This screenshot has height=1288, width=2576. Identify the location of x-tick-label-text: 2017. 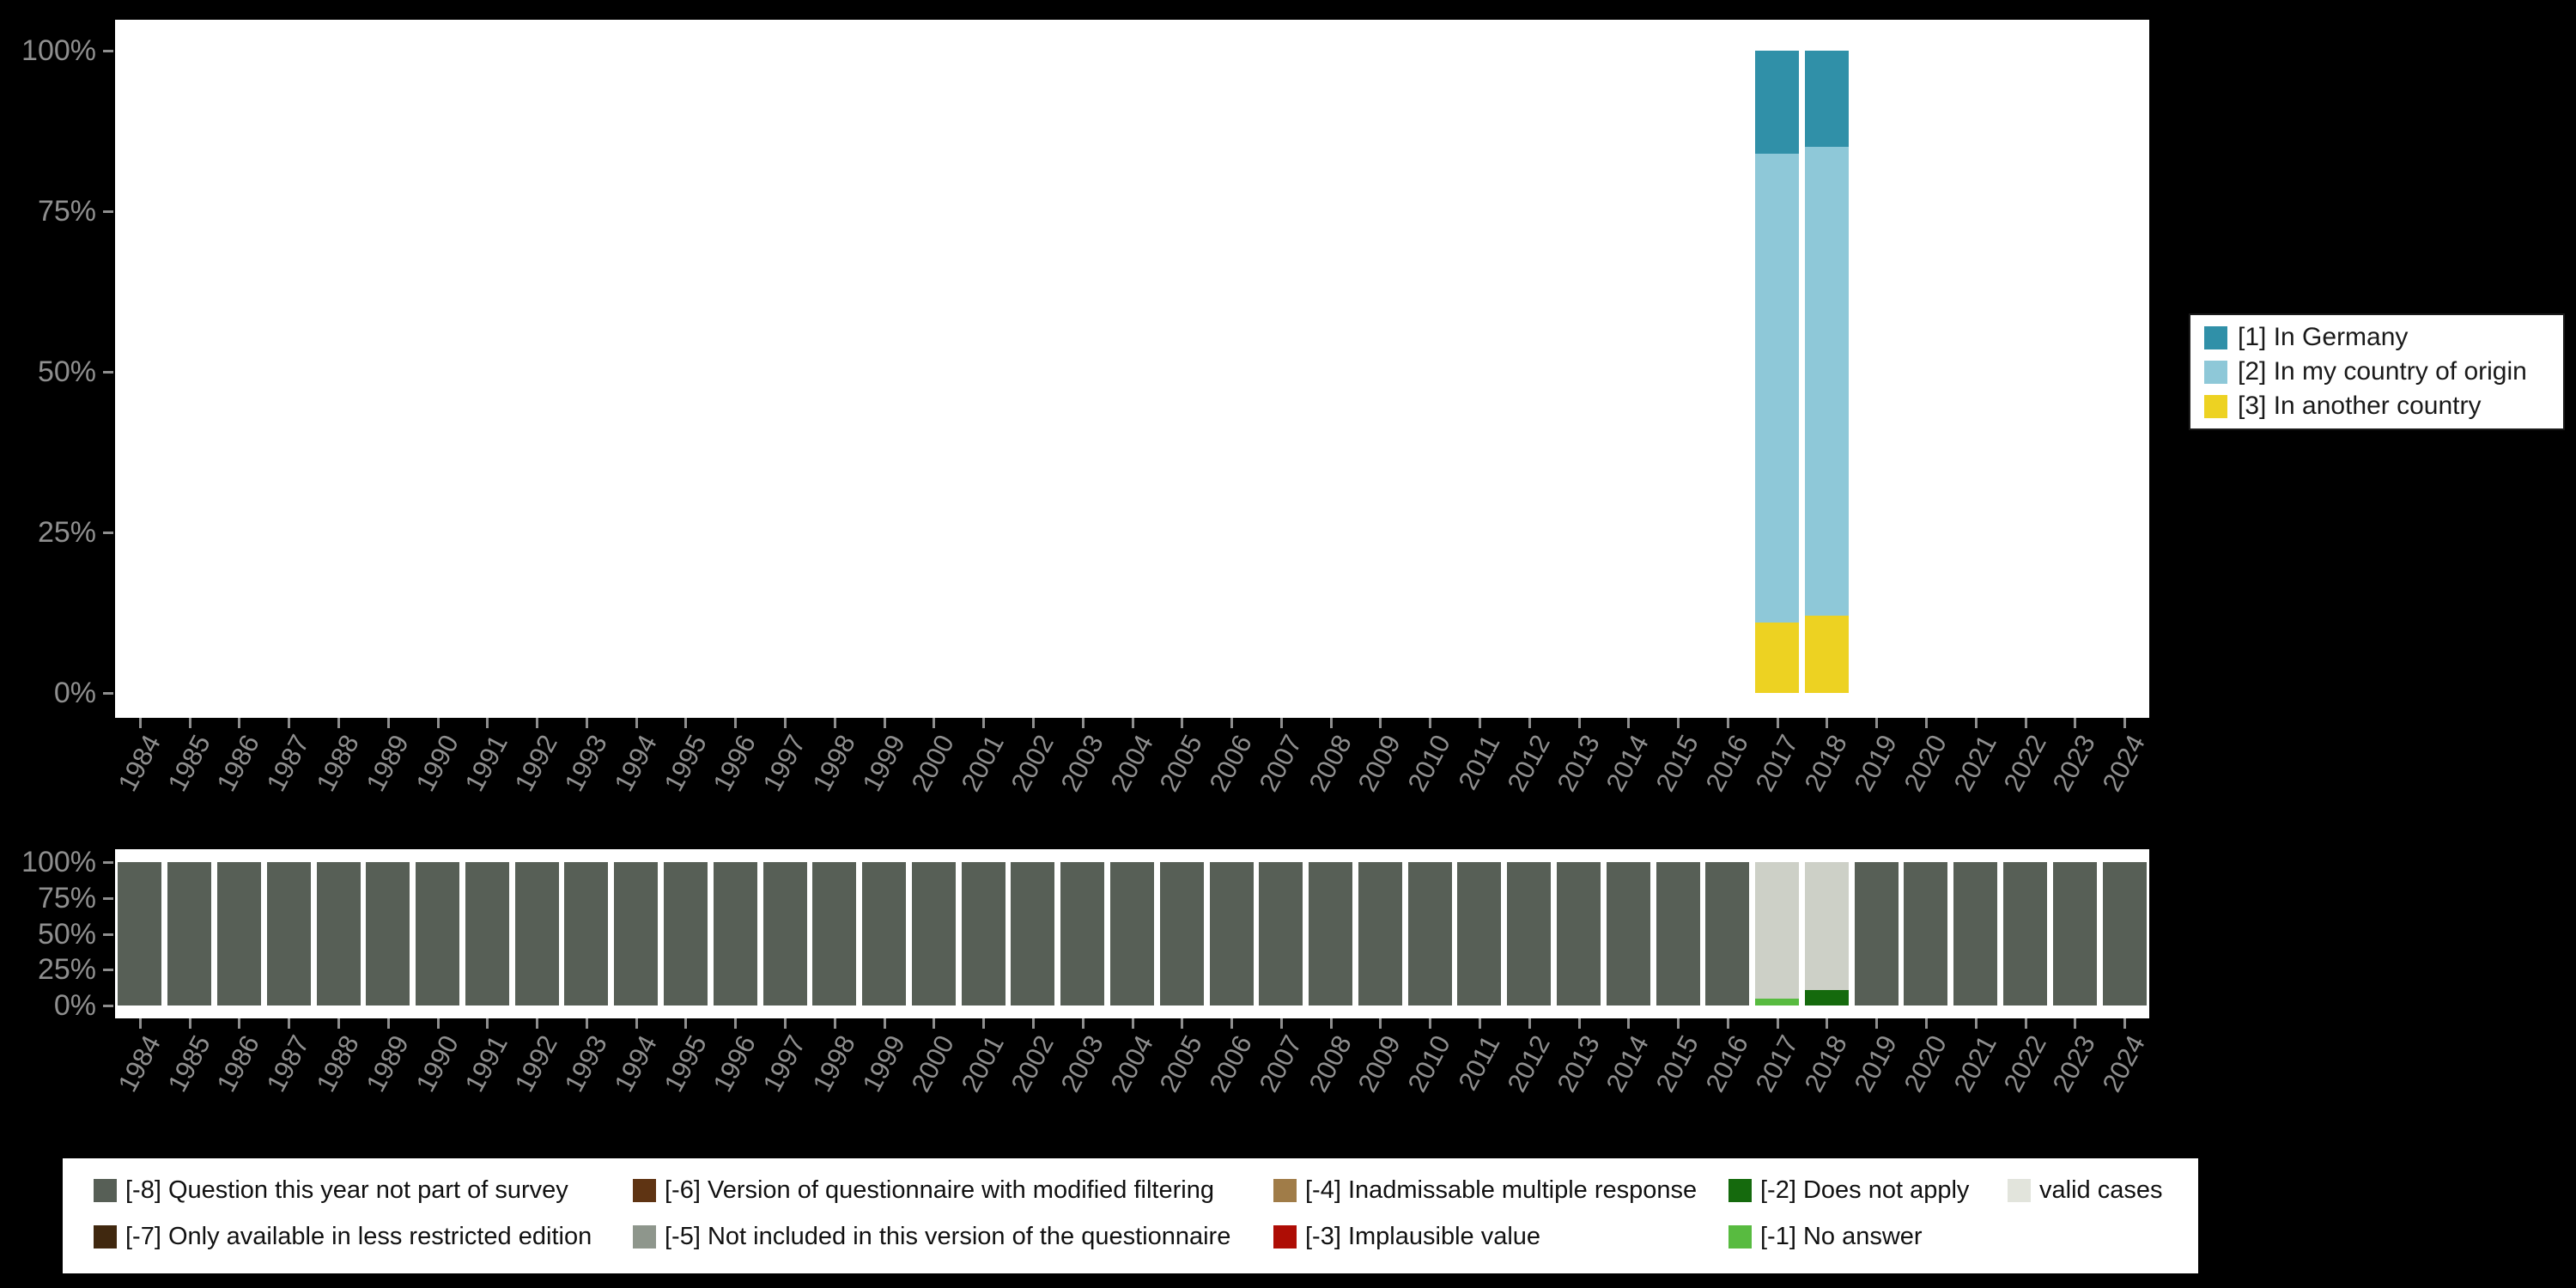
(1777, 764).